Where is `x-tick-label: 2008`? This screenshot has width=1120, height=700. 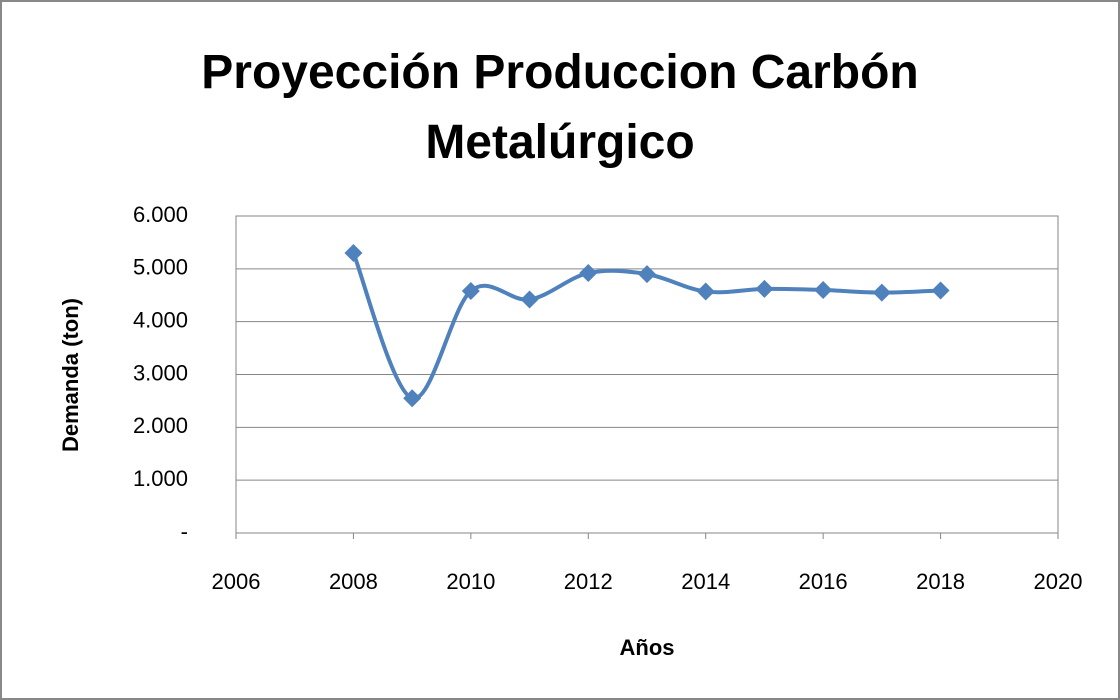
x-tick-label: 2008 is located at coordinates (353, 581).